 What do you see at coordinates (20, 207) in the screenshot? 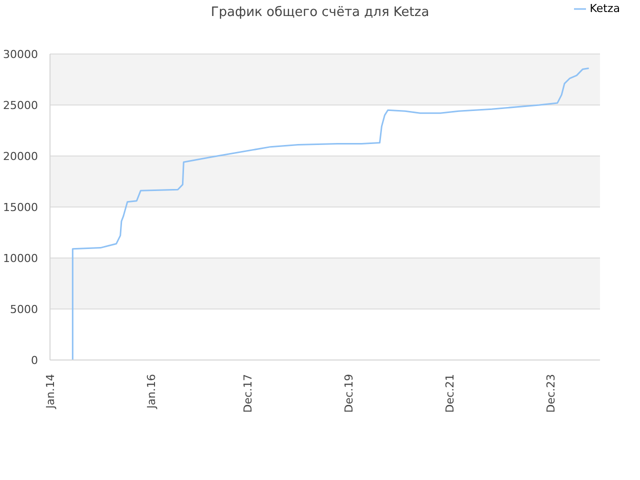
I see `y-tick-label: 15000` at bounding box center [20, 207].